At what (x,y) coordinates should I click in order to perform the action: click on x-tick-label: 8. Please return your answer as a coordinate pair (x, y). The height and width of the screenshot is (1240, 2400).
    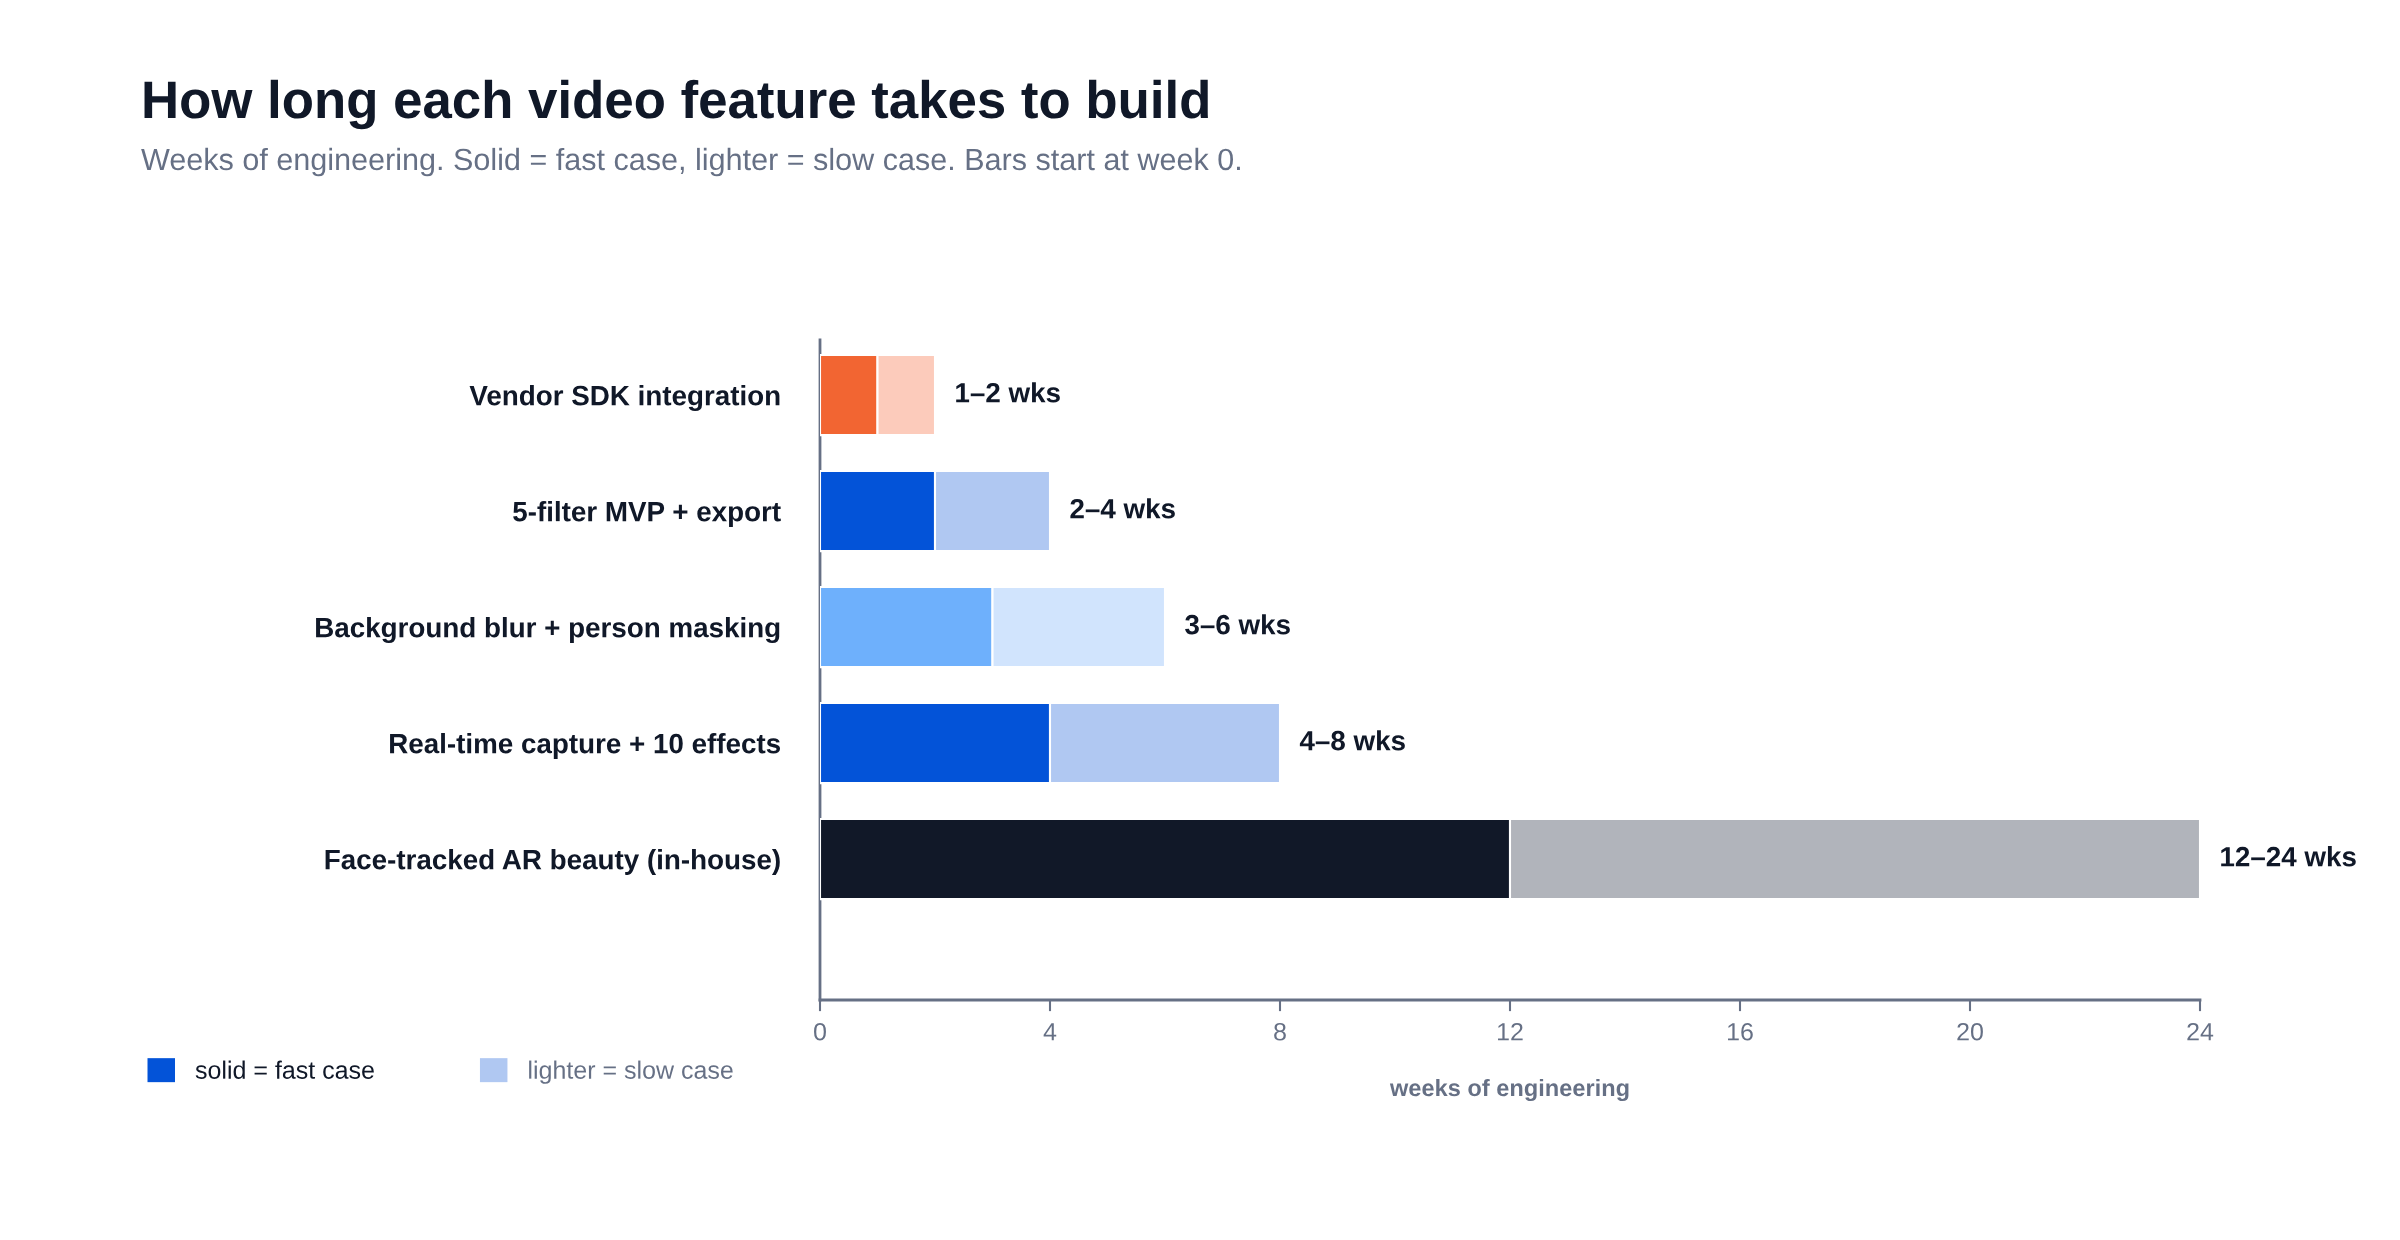
    Looking at the image, I should click on (1280, 1031).